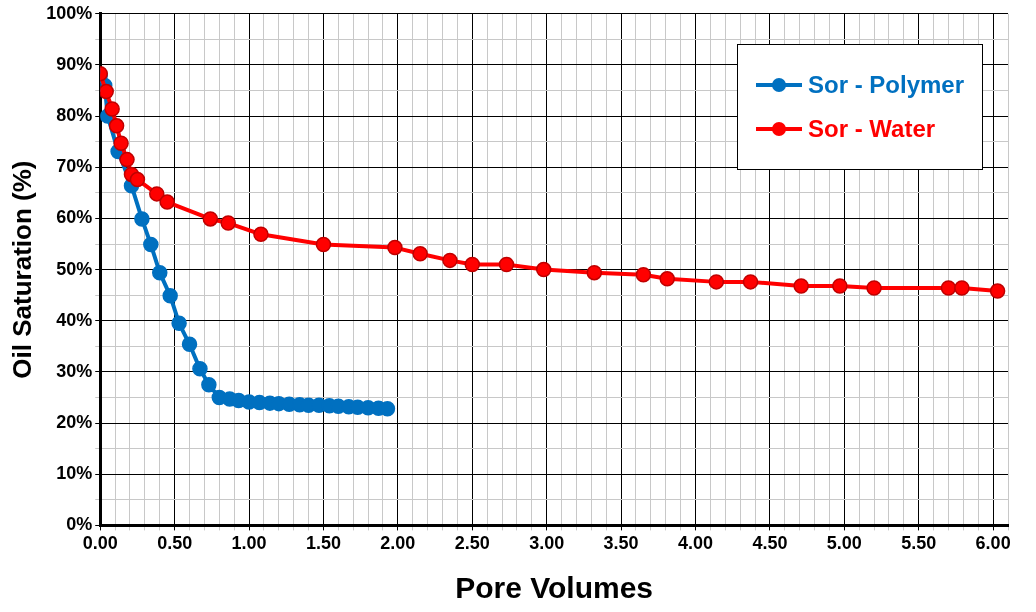 The height and width of the screenshot is (612, 1036). Describe the element at coordinates (74, 473) in the screenshot. I see `y-tick-label: 10%` at that location.